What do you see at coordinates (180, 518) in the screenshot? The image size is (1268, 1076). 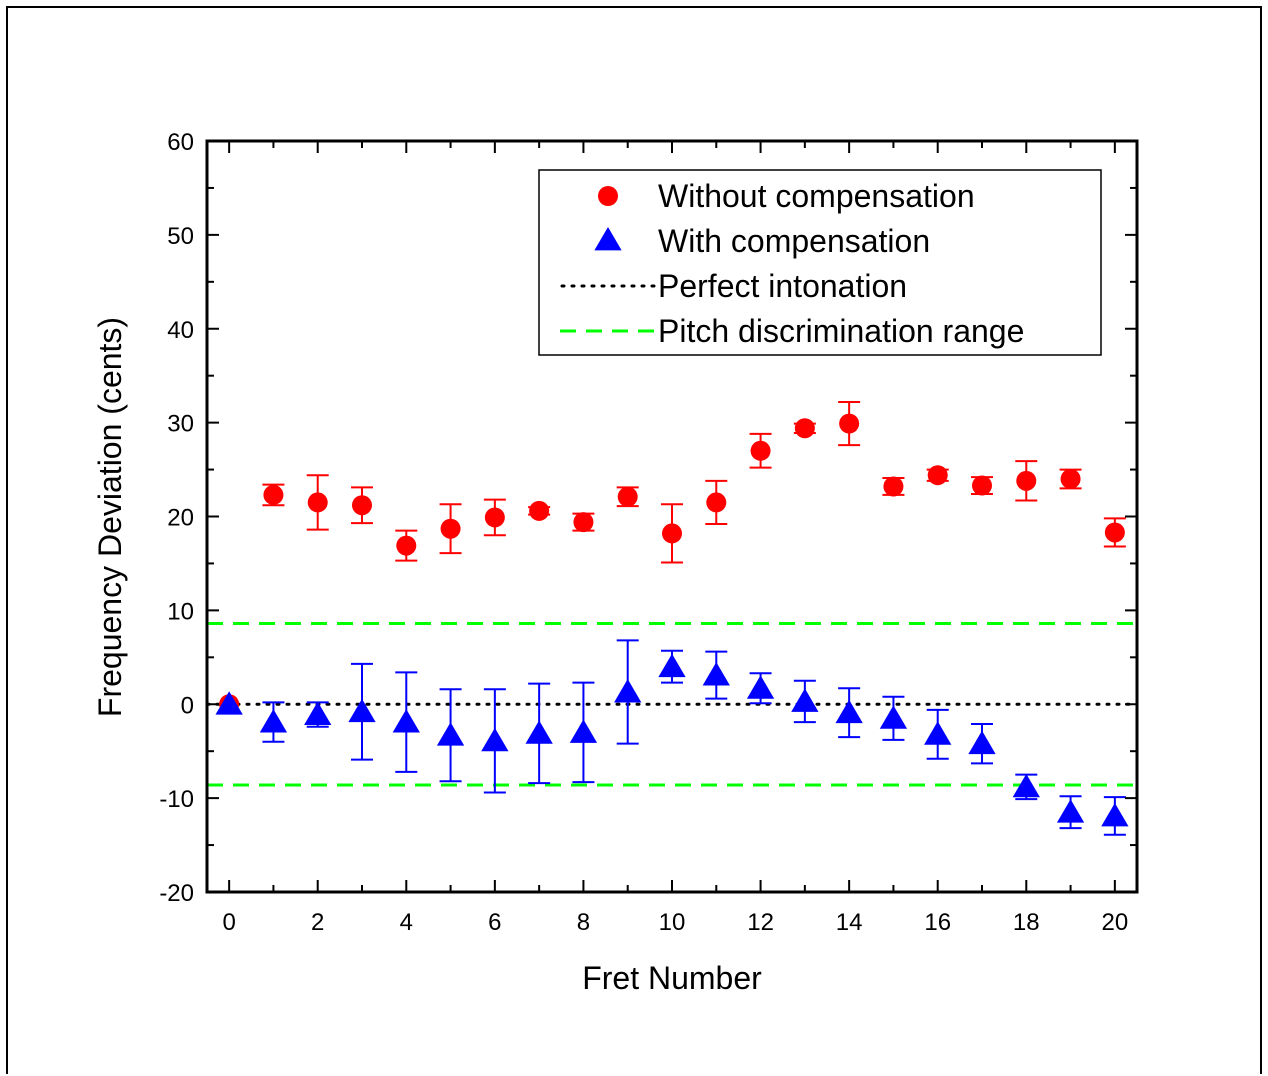 I see `y-tick-label-20: 20` at bounding box center [180, 518].